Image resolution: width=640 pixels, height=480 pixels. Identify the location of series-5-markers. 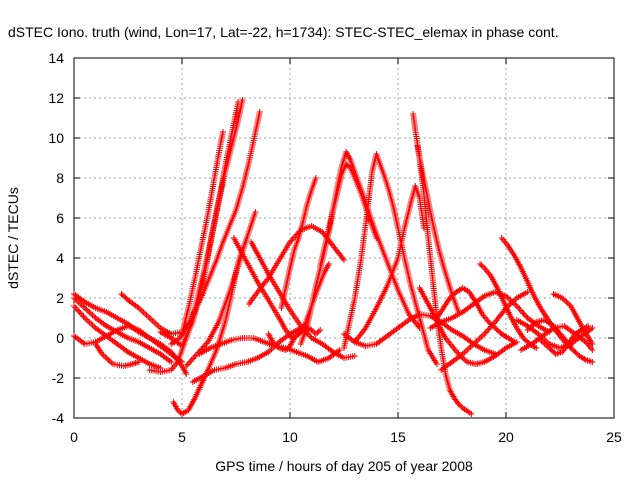
(151, 314).